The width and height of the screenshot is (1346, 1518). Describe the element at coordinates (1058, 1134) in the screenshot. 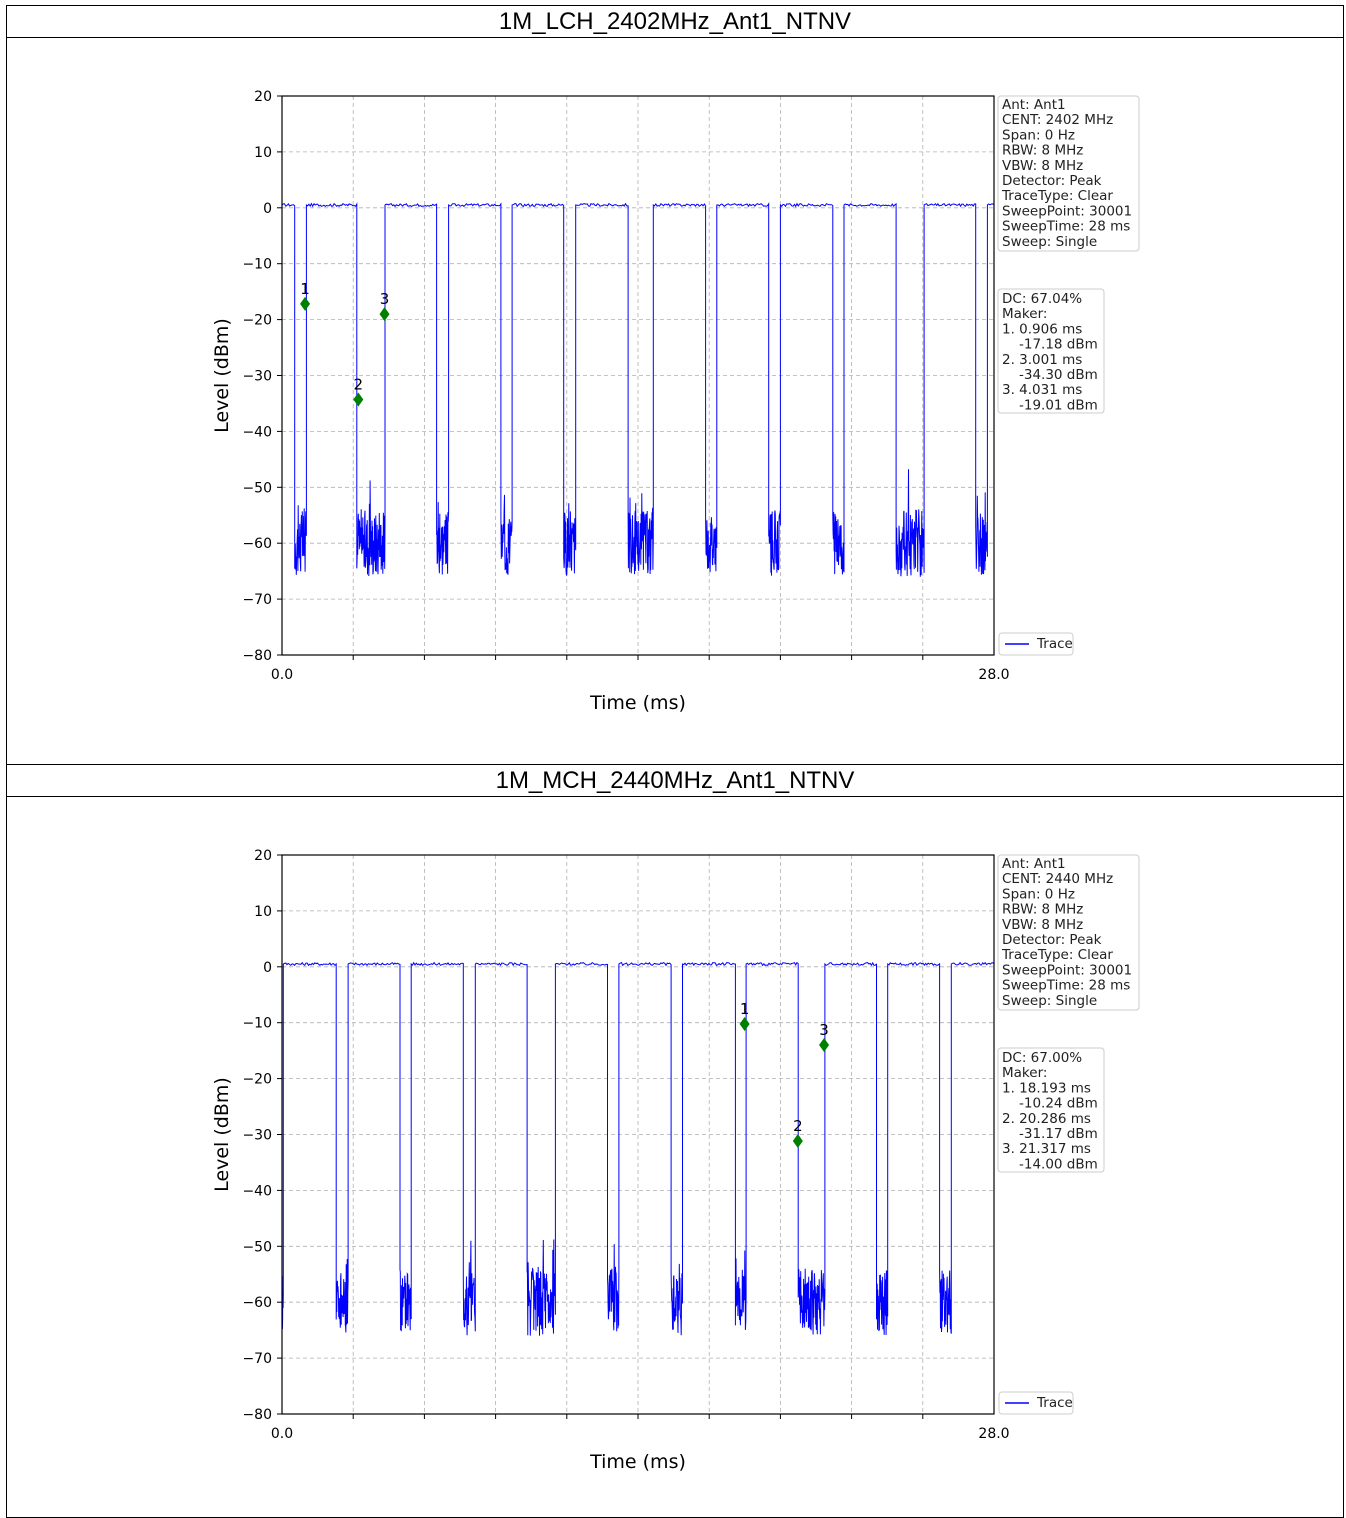

I see `duty-cycle-line: -31.17 dBm` at that location.